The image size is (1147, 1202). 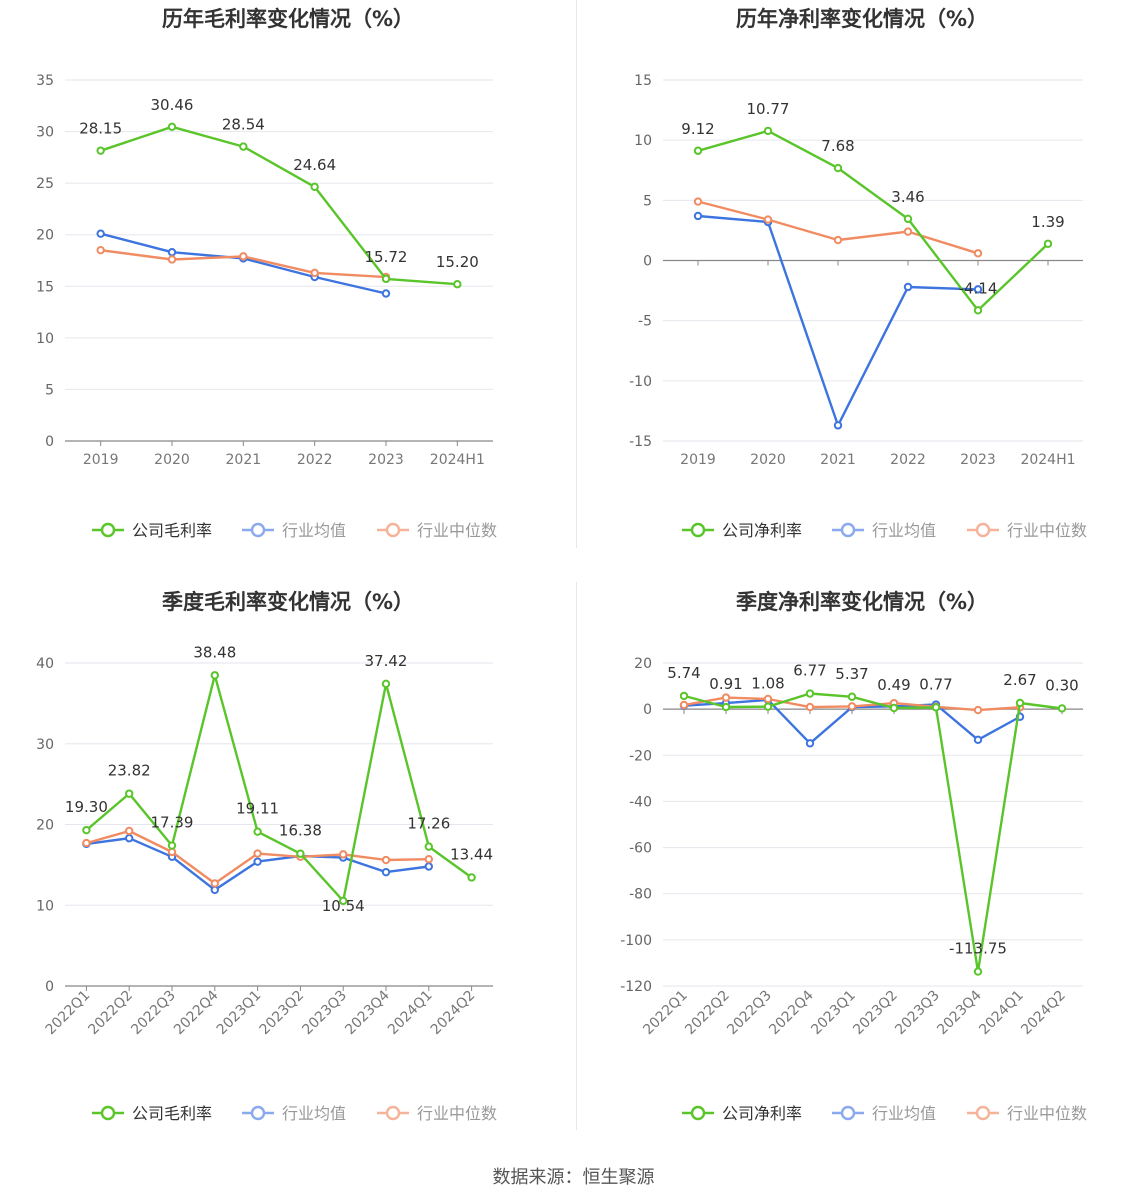 I want to click on y-tick-label: -20, so click(x=640, y=756).